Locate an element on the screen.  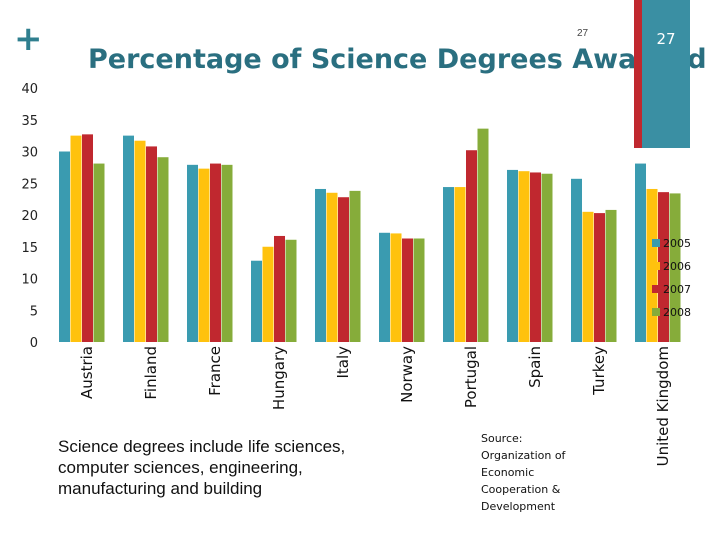
bar-norway-2008 is located at coordinates (419, 290).